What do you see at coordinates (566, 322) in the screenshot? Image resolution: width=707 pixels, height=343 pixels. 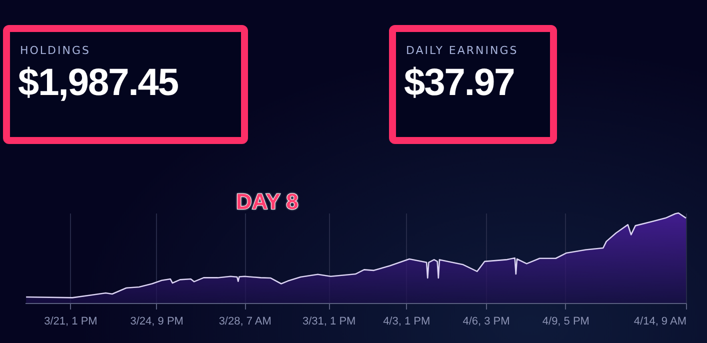 I see `x-tick-label: 4/9, 5 PM` at bounding box center [566, 322].